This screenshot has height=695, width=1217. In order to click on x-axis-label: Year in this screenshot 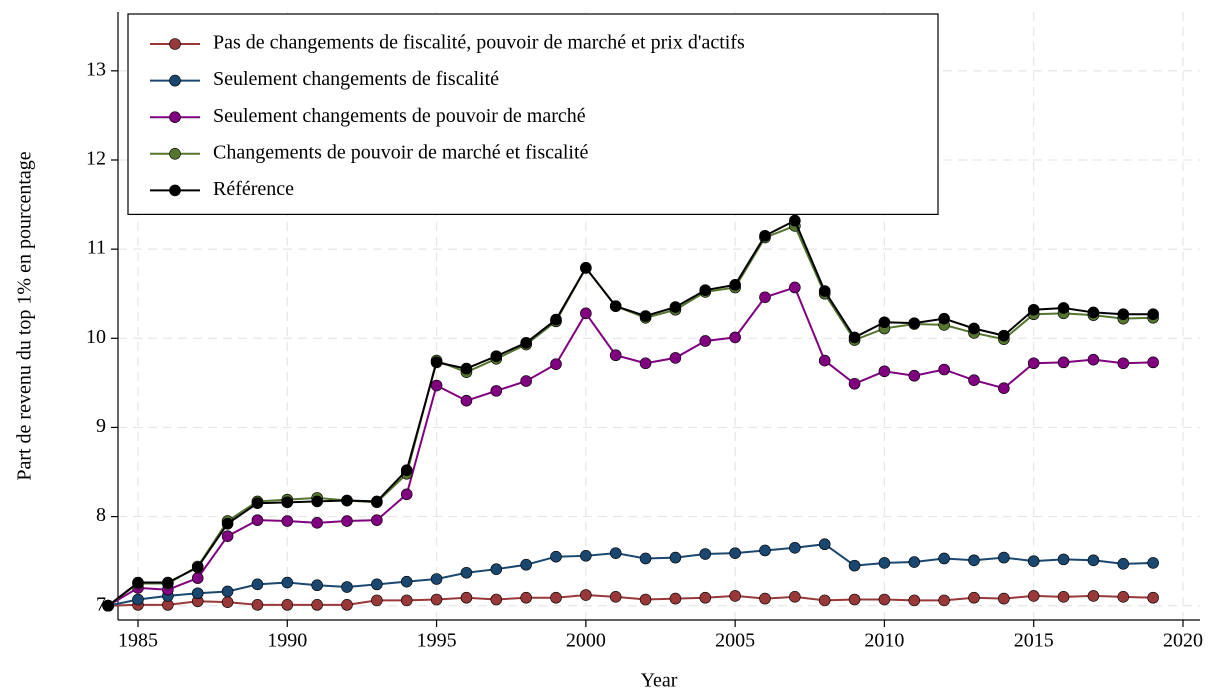, I will do `click(659, 681)`.